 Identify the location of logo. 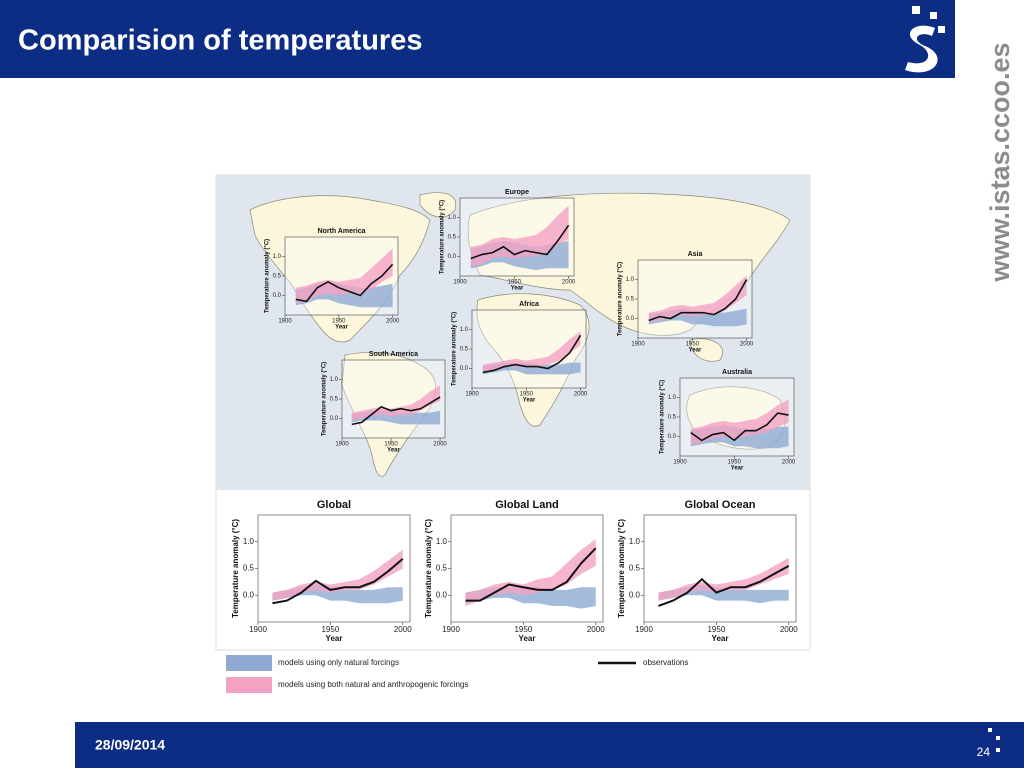
(925, 39).